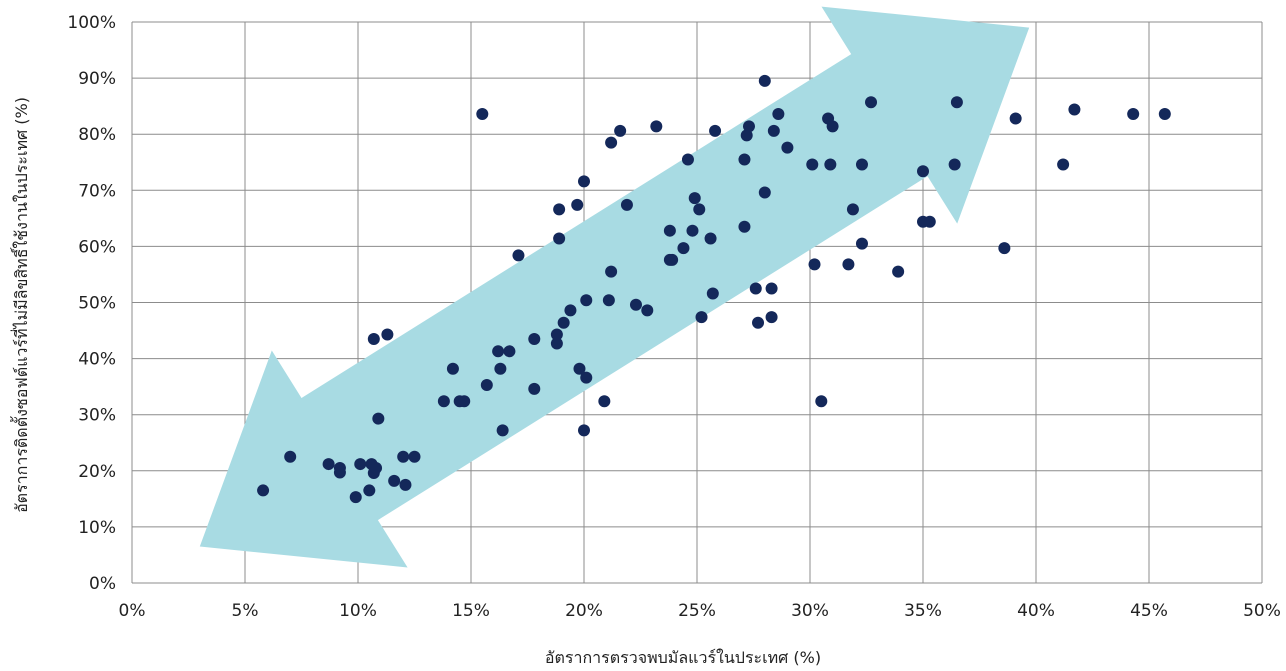  I want to click on y-tick-label: 60%, so click(97, 247).